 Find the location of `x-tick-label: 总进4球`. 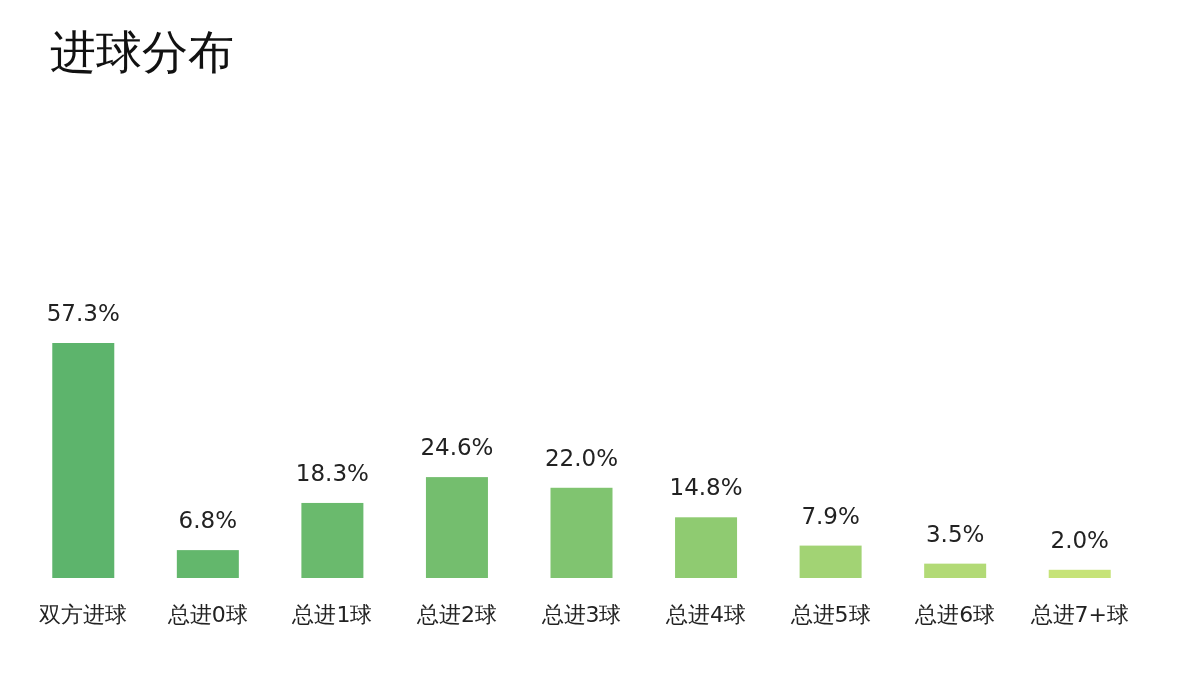

x-tick-label: 总进4球 is located at coordinates (706, 614).